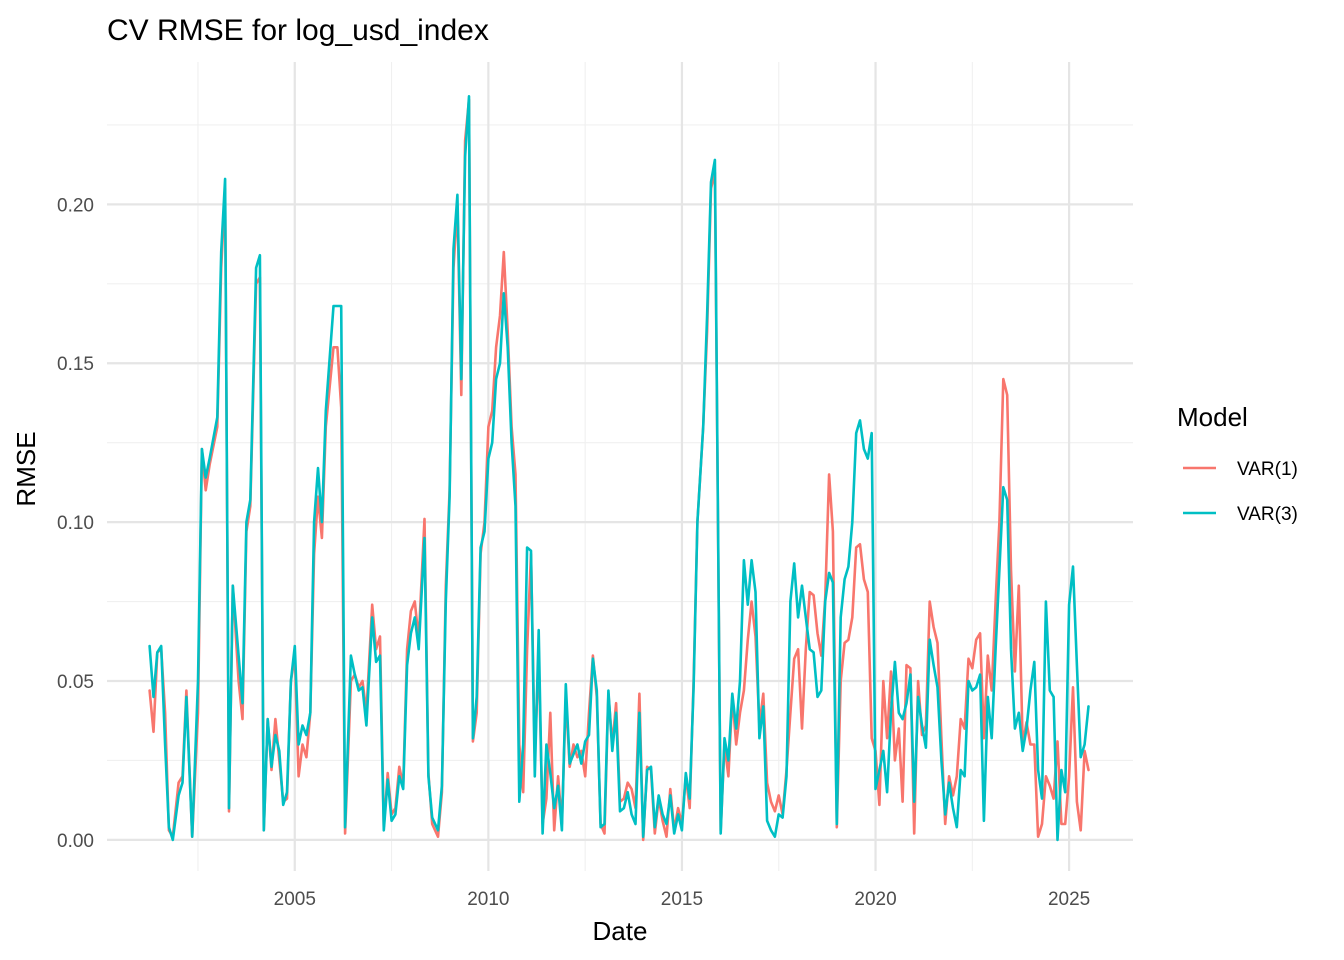 The image size is (1344, 960). I want to click on legend-label: VAR(1), so click(1267, 469).